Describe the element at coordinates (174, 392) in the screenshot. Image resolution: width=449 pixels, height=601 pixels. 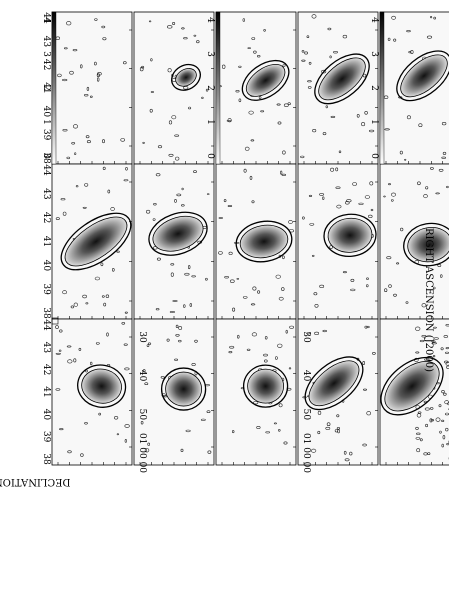
I see `panel-r3-c2` at that location.